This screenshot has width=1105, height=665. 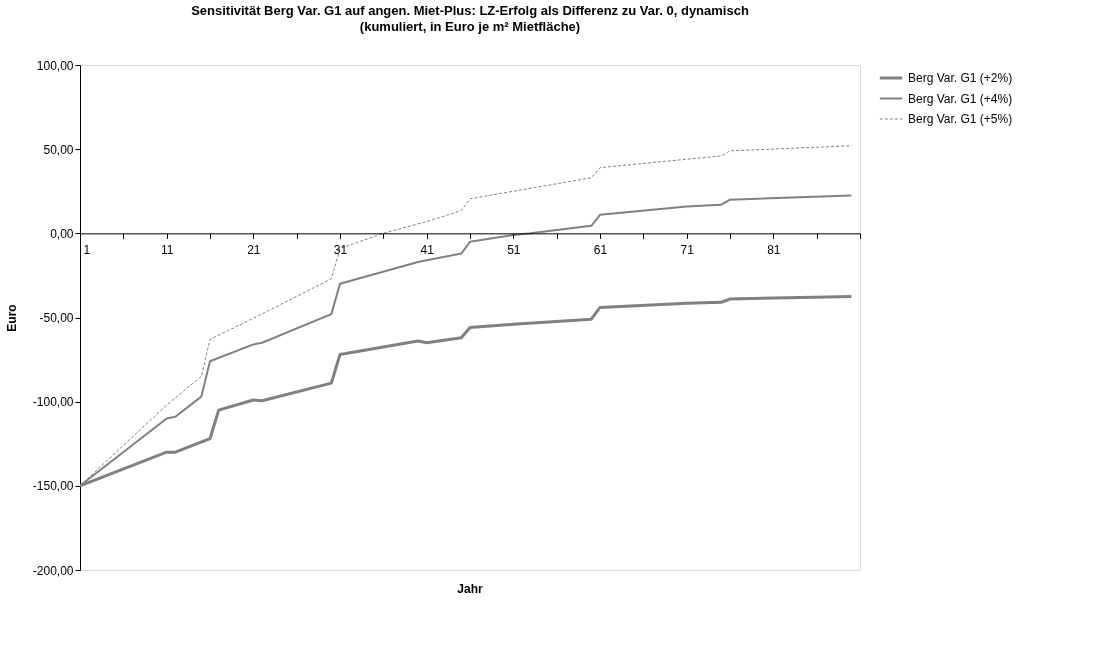 I want to click on x-tick-label: 21, so click(x=254, y=249).